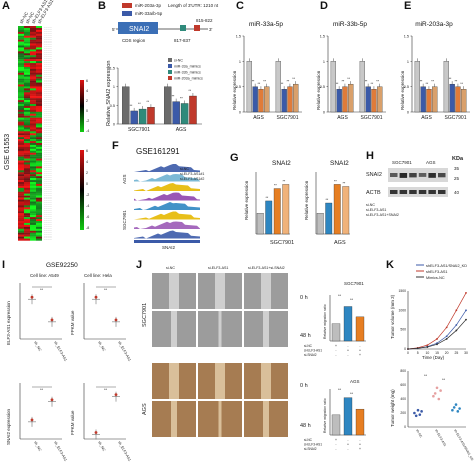  Describe the element at coordinates (87, 151) in the screenshot. I see `scale-tick-label: 6` at that location.